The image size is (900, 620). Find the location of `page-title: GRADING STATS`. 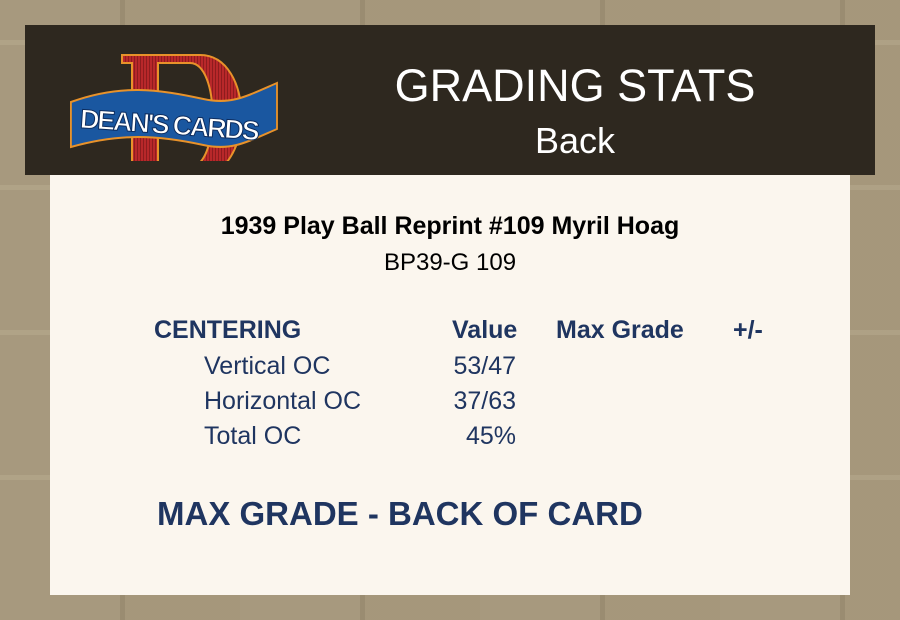

page-title: GRADING STATS is located at coordinates (575, 85).